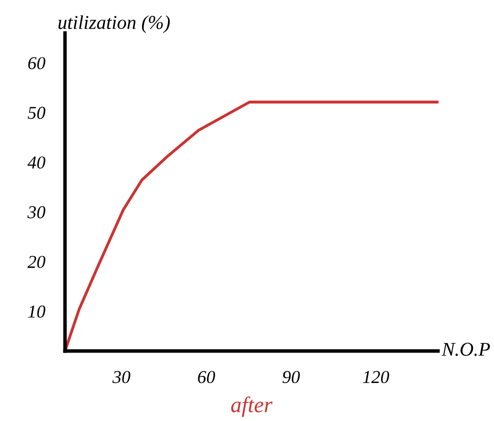 The width and height of the screenshot is (494, 421). I want to click on y-axis-title: utilization (%), so click(114, 24).